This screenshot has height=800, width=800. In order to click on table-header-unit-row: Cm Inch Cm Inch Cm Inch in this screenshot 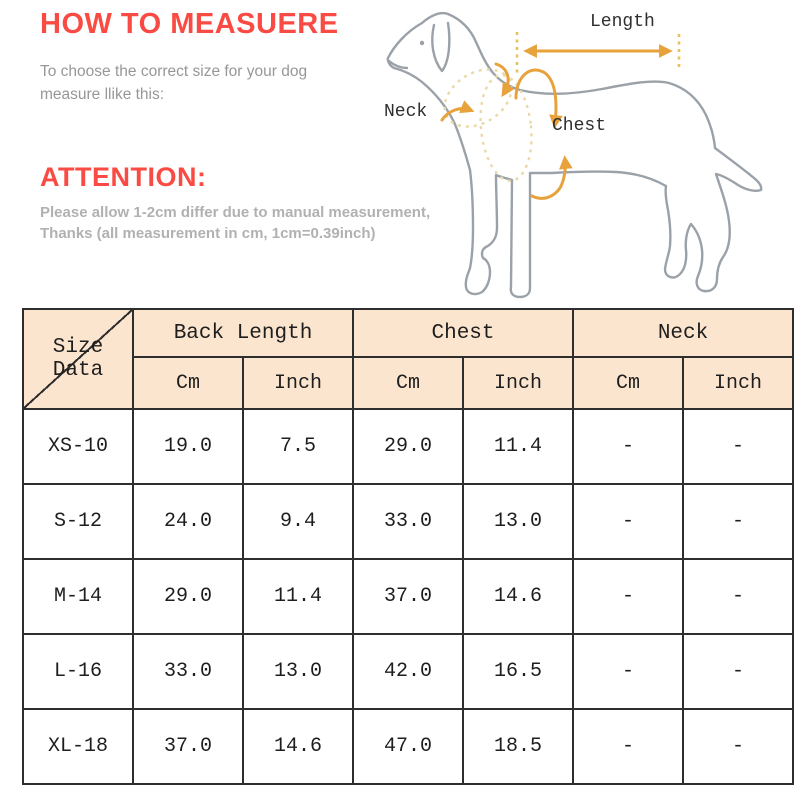, I will do `click(409, 383)`.